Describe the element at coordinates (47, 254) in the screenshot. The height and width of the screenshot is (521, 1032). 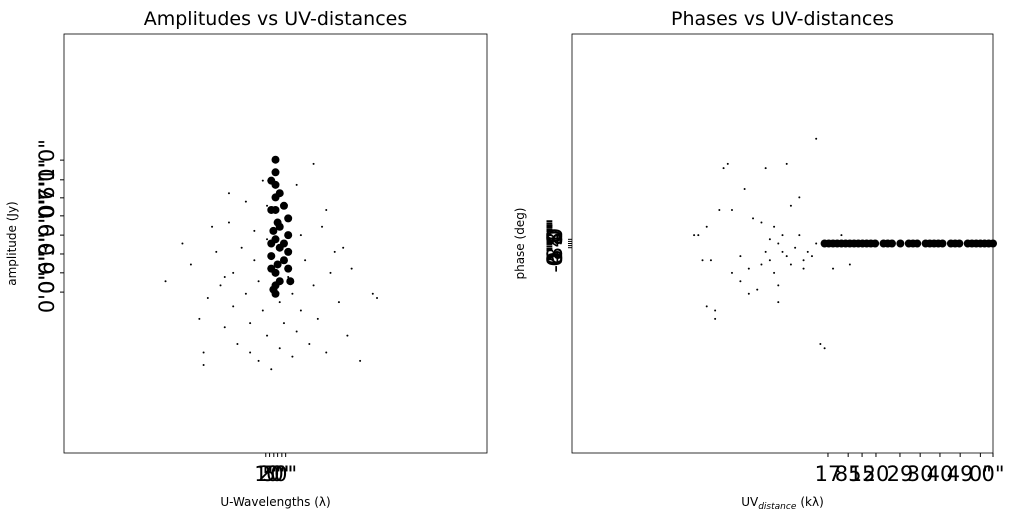
I see `y-tick-label: 6'0"` at that location.